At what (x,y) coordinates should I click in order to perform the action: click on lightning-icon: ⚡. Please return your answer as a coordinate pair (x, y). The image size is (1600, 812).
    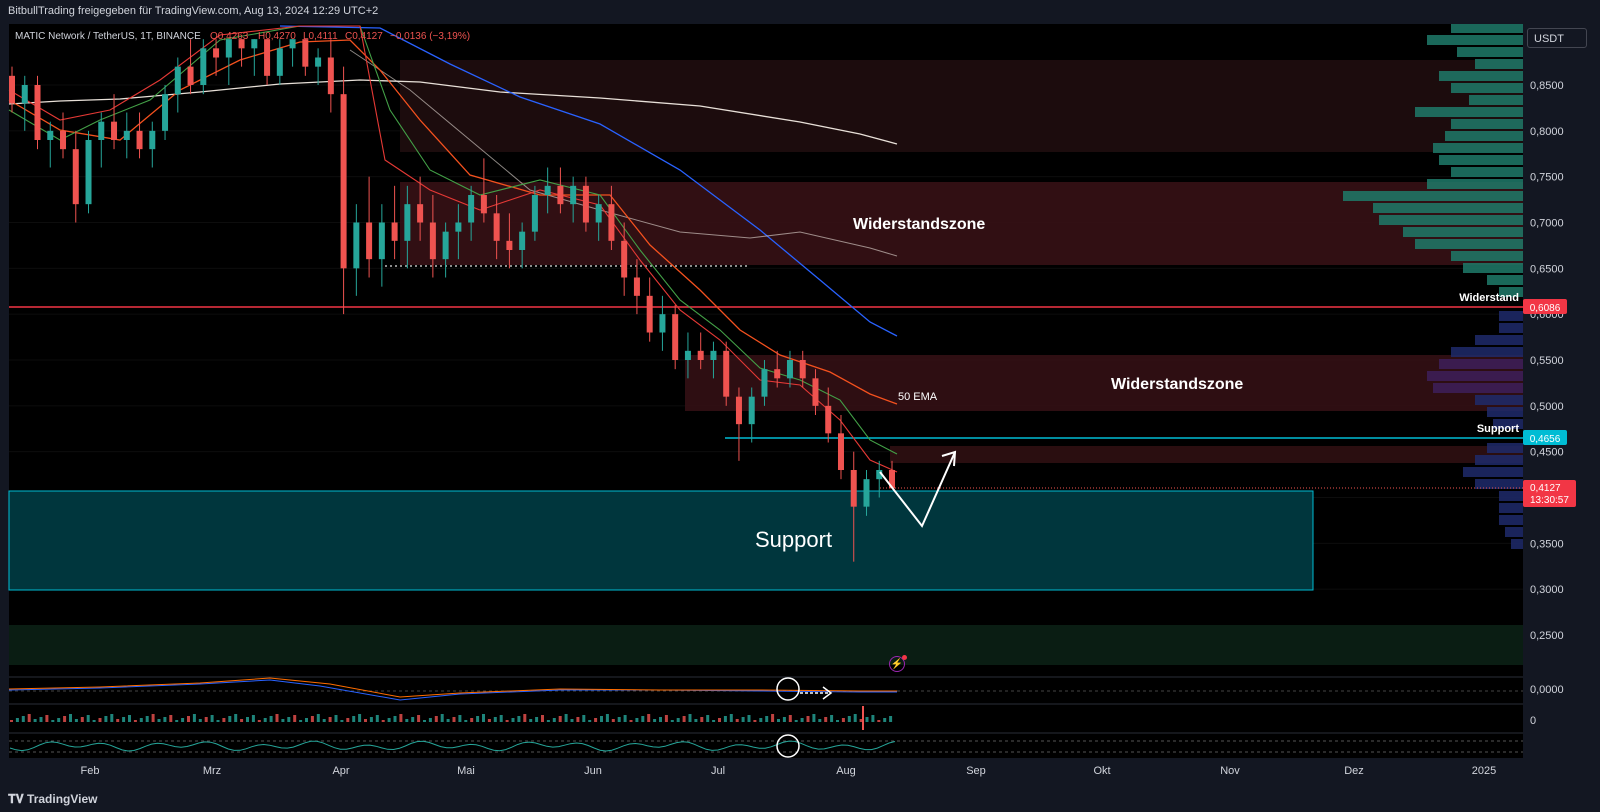
    Looking at the image, I should click on (897, 664).